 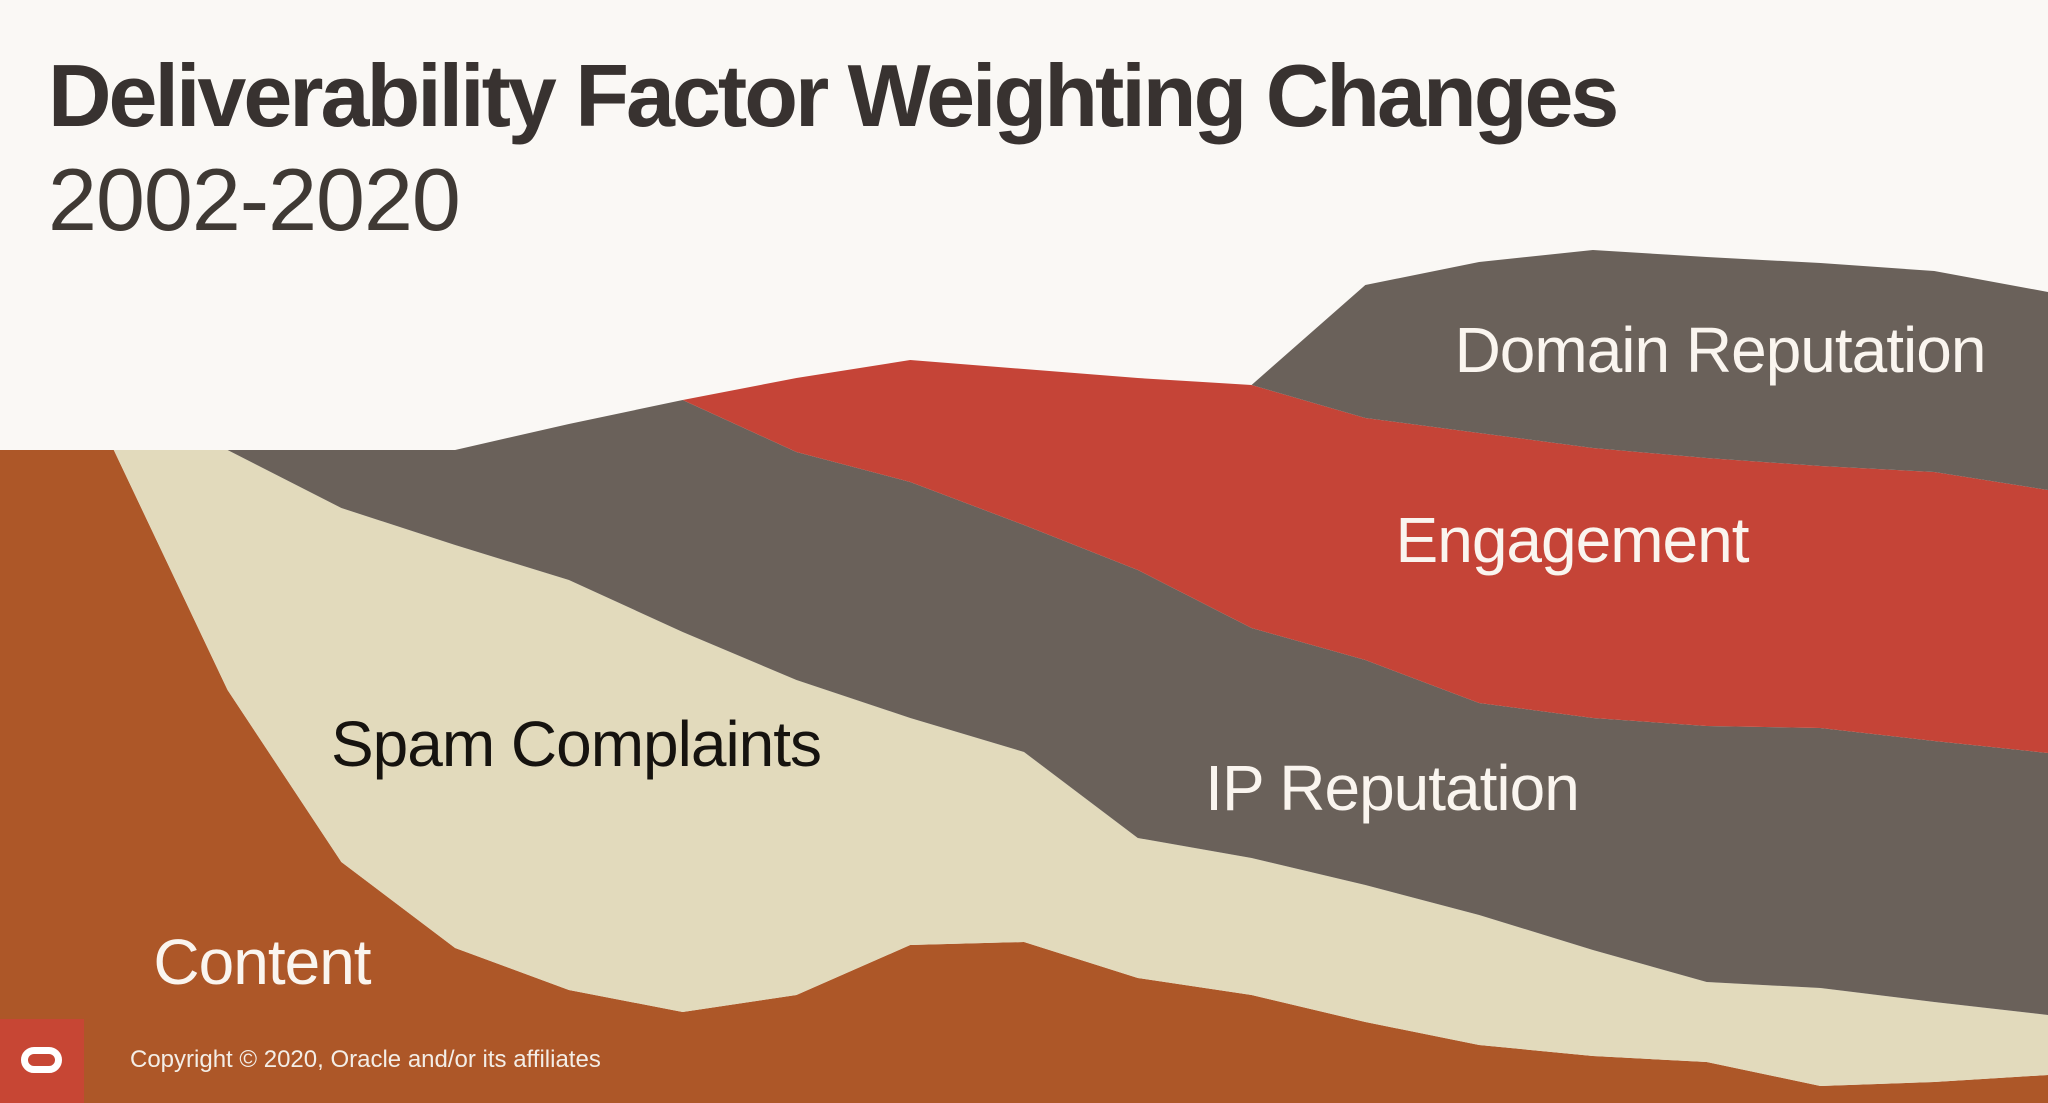 What do you see at coordinates (833, 95) in the screenshot?
I see `page-title: Deliverability Factor Weighting Changes` at bounding box center [833, 95].